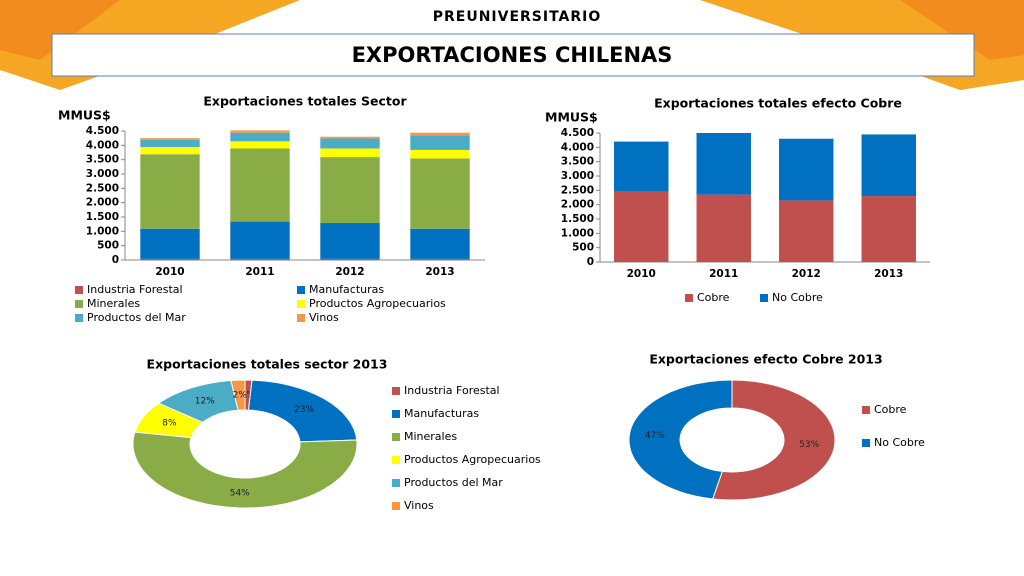 The width and height of the screenshot is (1024, 576). I want to click on chart-title: Exportaciones totales Sector, so click(305, 101).